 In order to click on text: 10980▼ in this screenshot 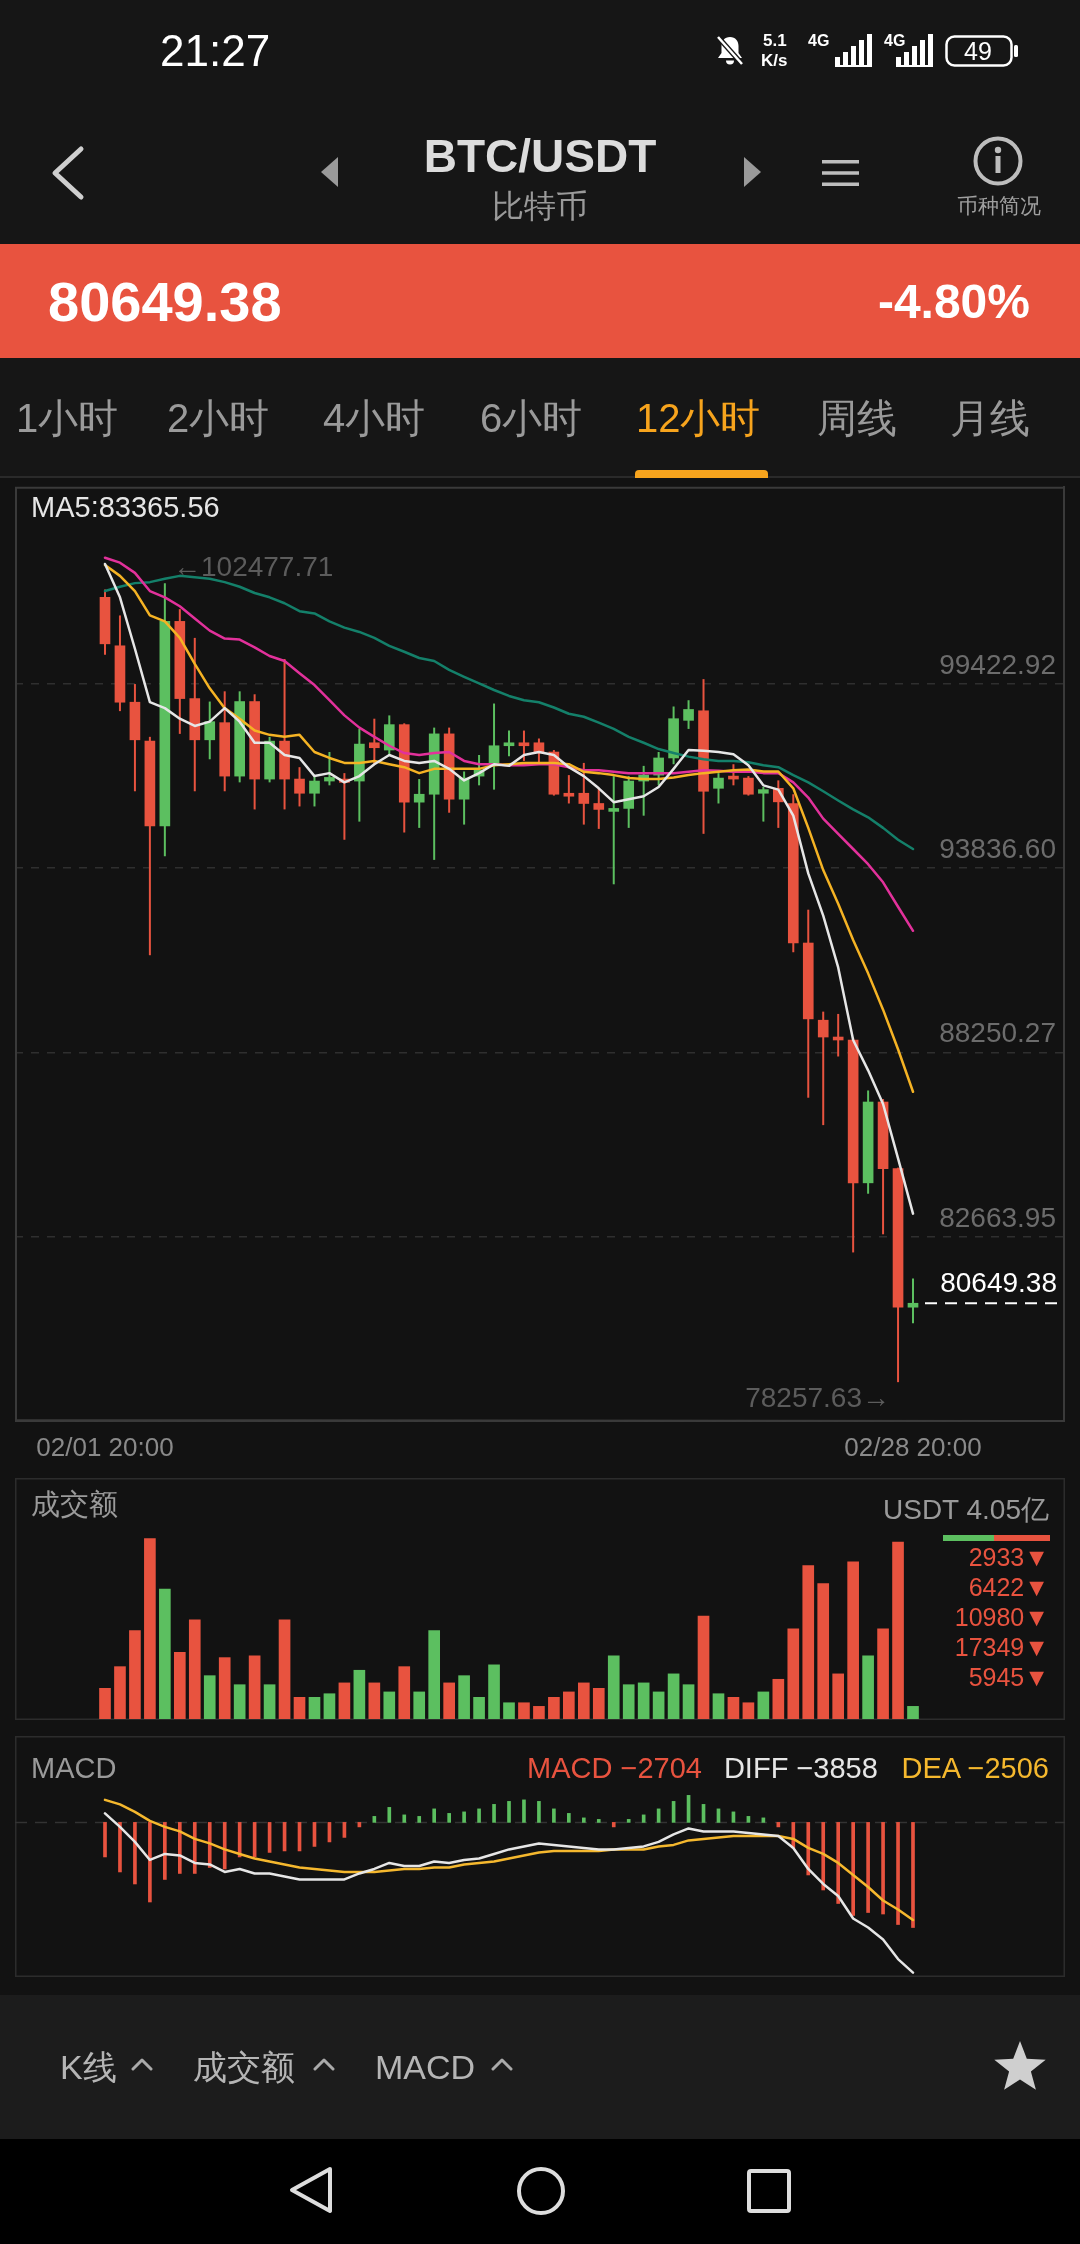, I will do `click(1001, 1617)`.